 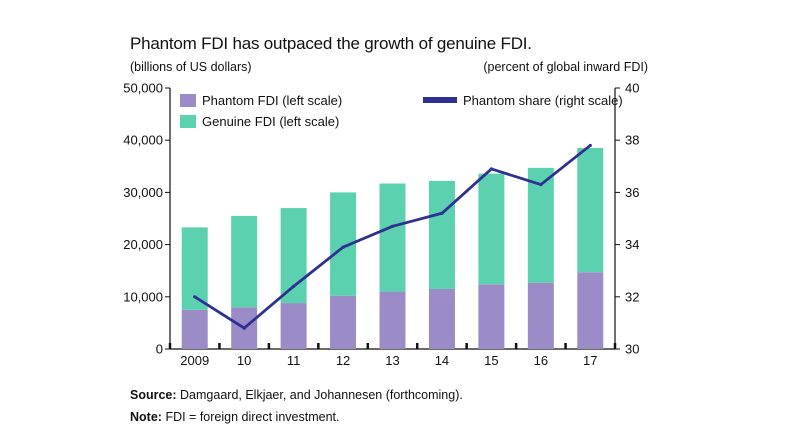 What do you see at coordinates (143, 140) in the screenshot?
I see `left-tick-label: 40,000` at bounding box center [143, 140].